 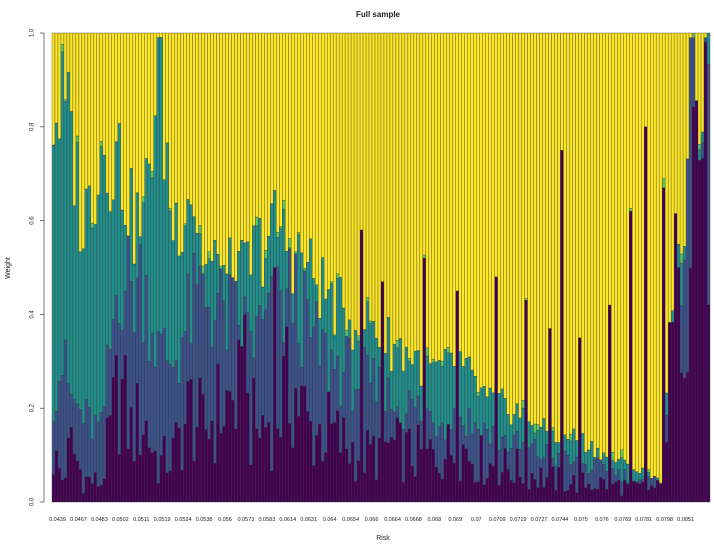 What do you see at coordinates (685, 520) in the screenshot?
I see `x-tick-label: 0.0851` at bounding box center [685, 520].